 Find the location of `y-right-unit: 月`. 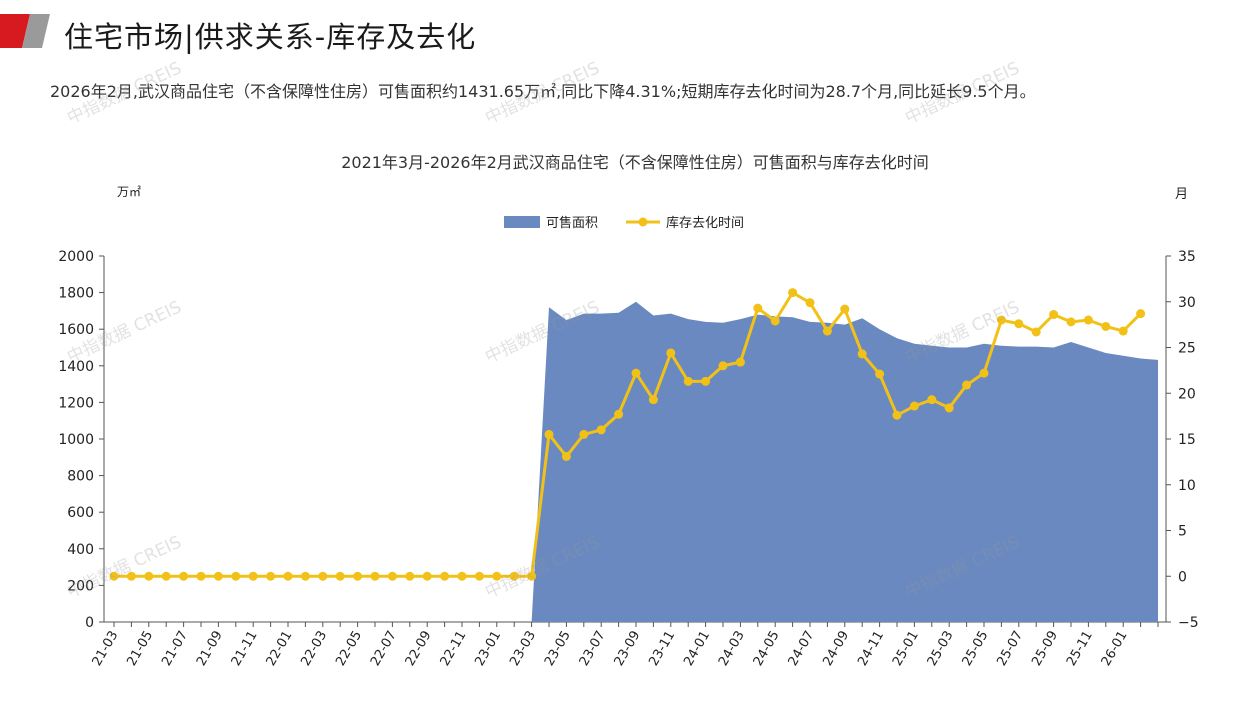

y-right-unit: 月 is located at coordinates (1181, 194).